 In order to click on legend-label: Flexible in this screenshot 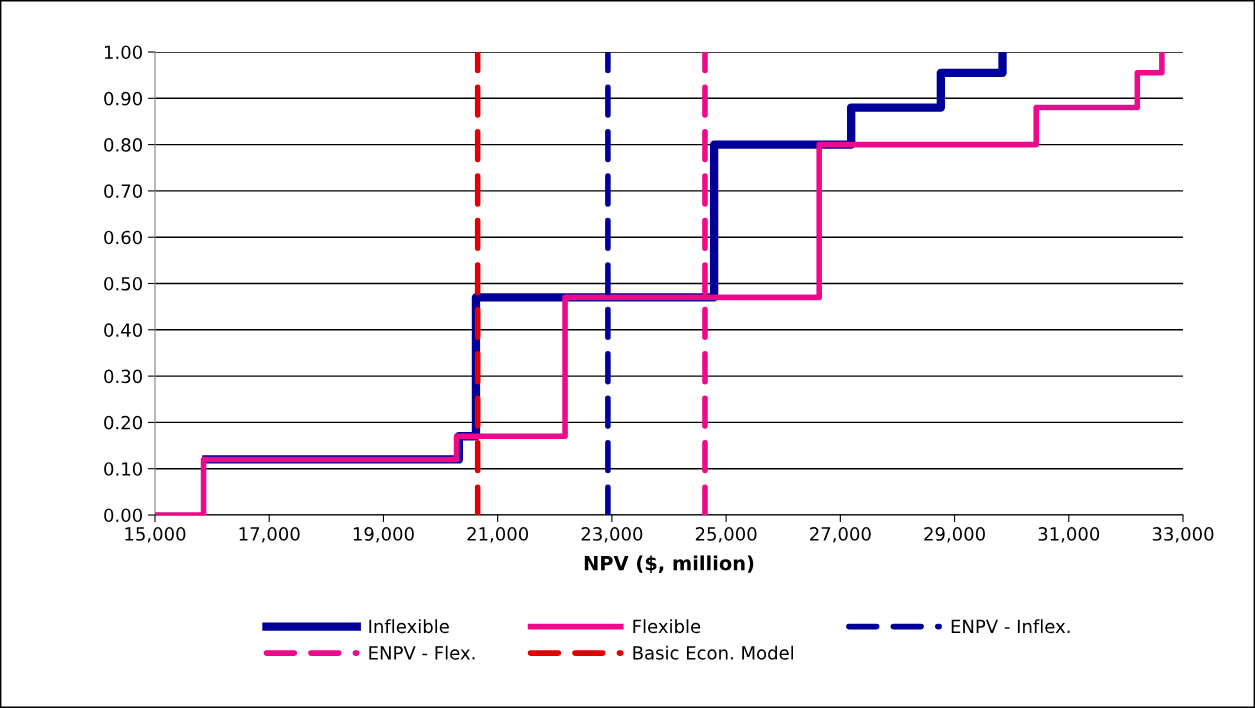, I will do `click(667, 626)`.